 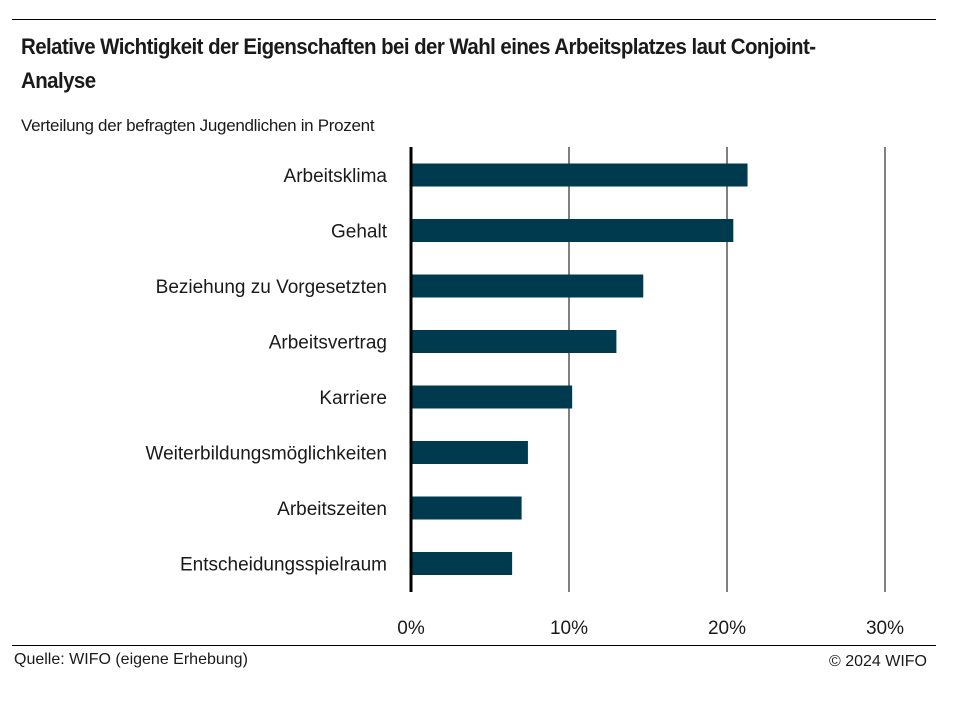 I want to click on category-label: Arbeitsklima, so click(x=336, y=176).